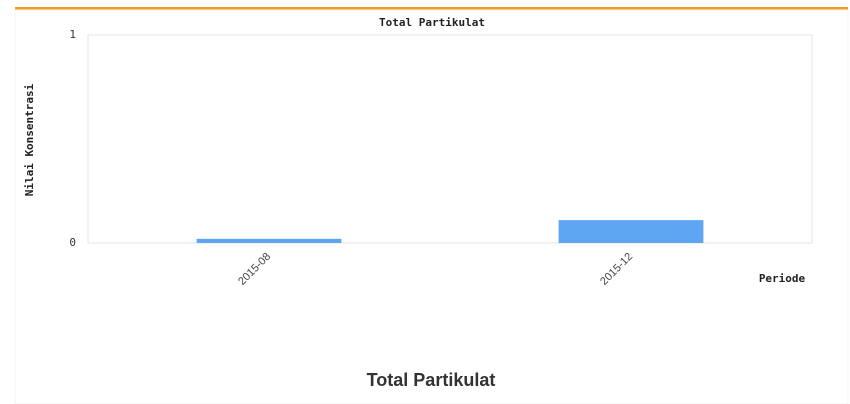 The height and width of the screenshot is (404, 850). What do you see at coordinates (432, 22) in the screenshot?
I see `chart-title: Total Partikulat` at bounding box center [432, 22].